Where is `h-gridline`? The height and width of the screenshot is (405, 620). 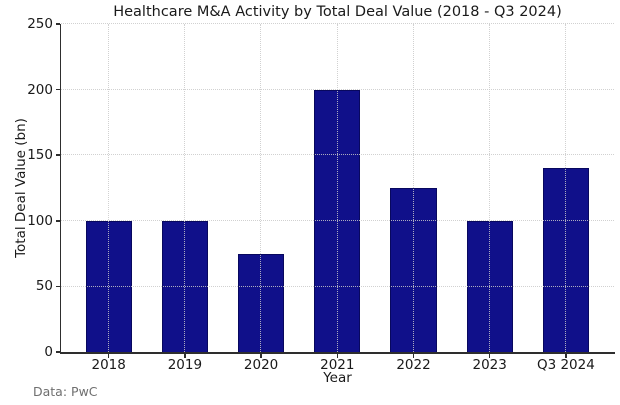
h-gridline is located at coordinates (337, 24).